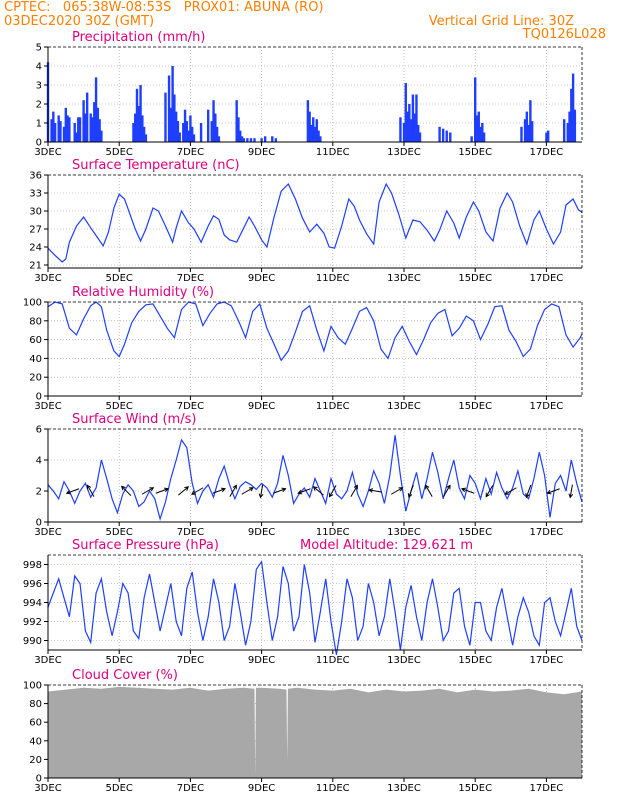 This screenshot has height=800, width=618. I want to click on rh-ytick-label: 100, so click(32, 303).